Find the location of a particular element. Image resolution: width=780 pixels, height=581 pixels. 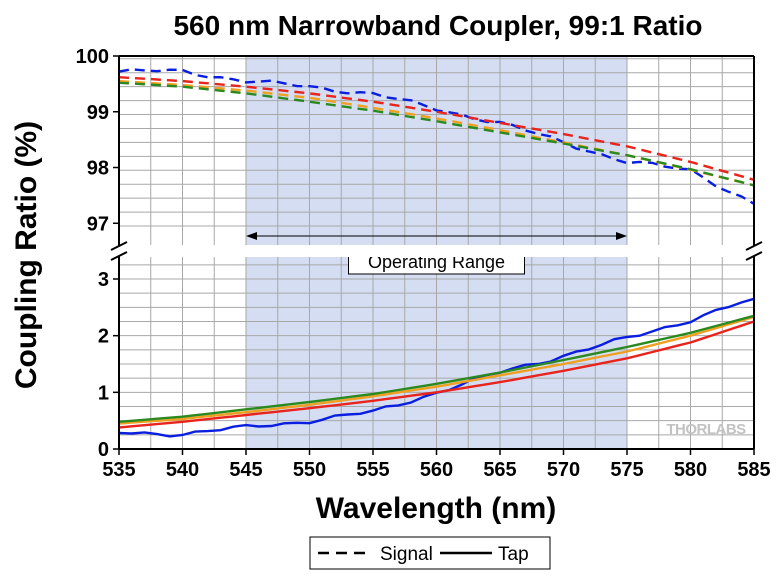

x-tick-label: 550 is located at coordinates (309, 470).